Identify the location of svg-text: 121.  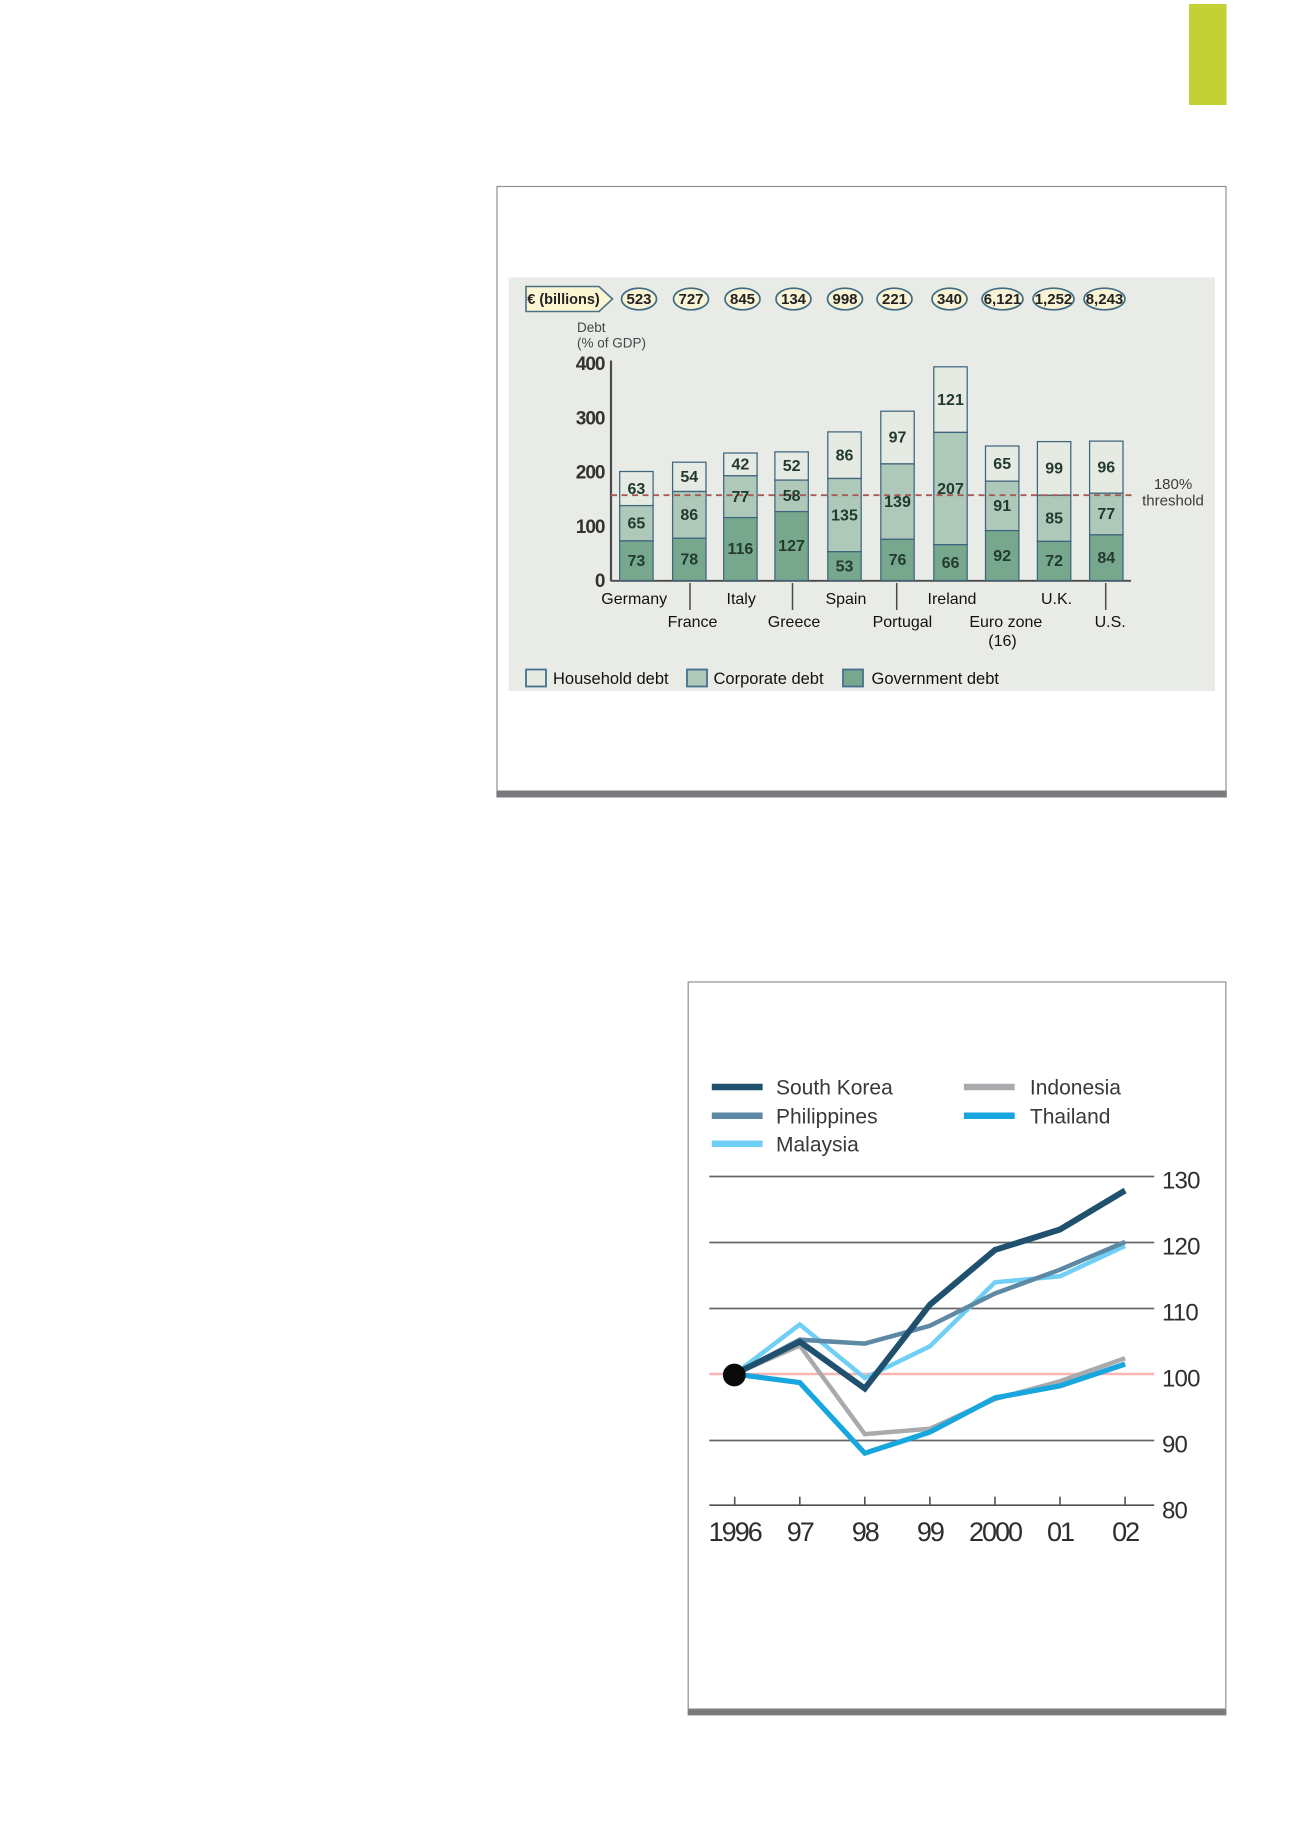
(950, 400).